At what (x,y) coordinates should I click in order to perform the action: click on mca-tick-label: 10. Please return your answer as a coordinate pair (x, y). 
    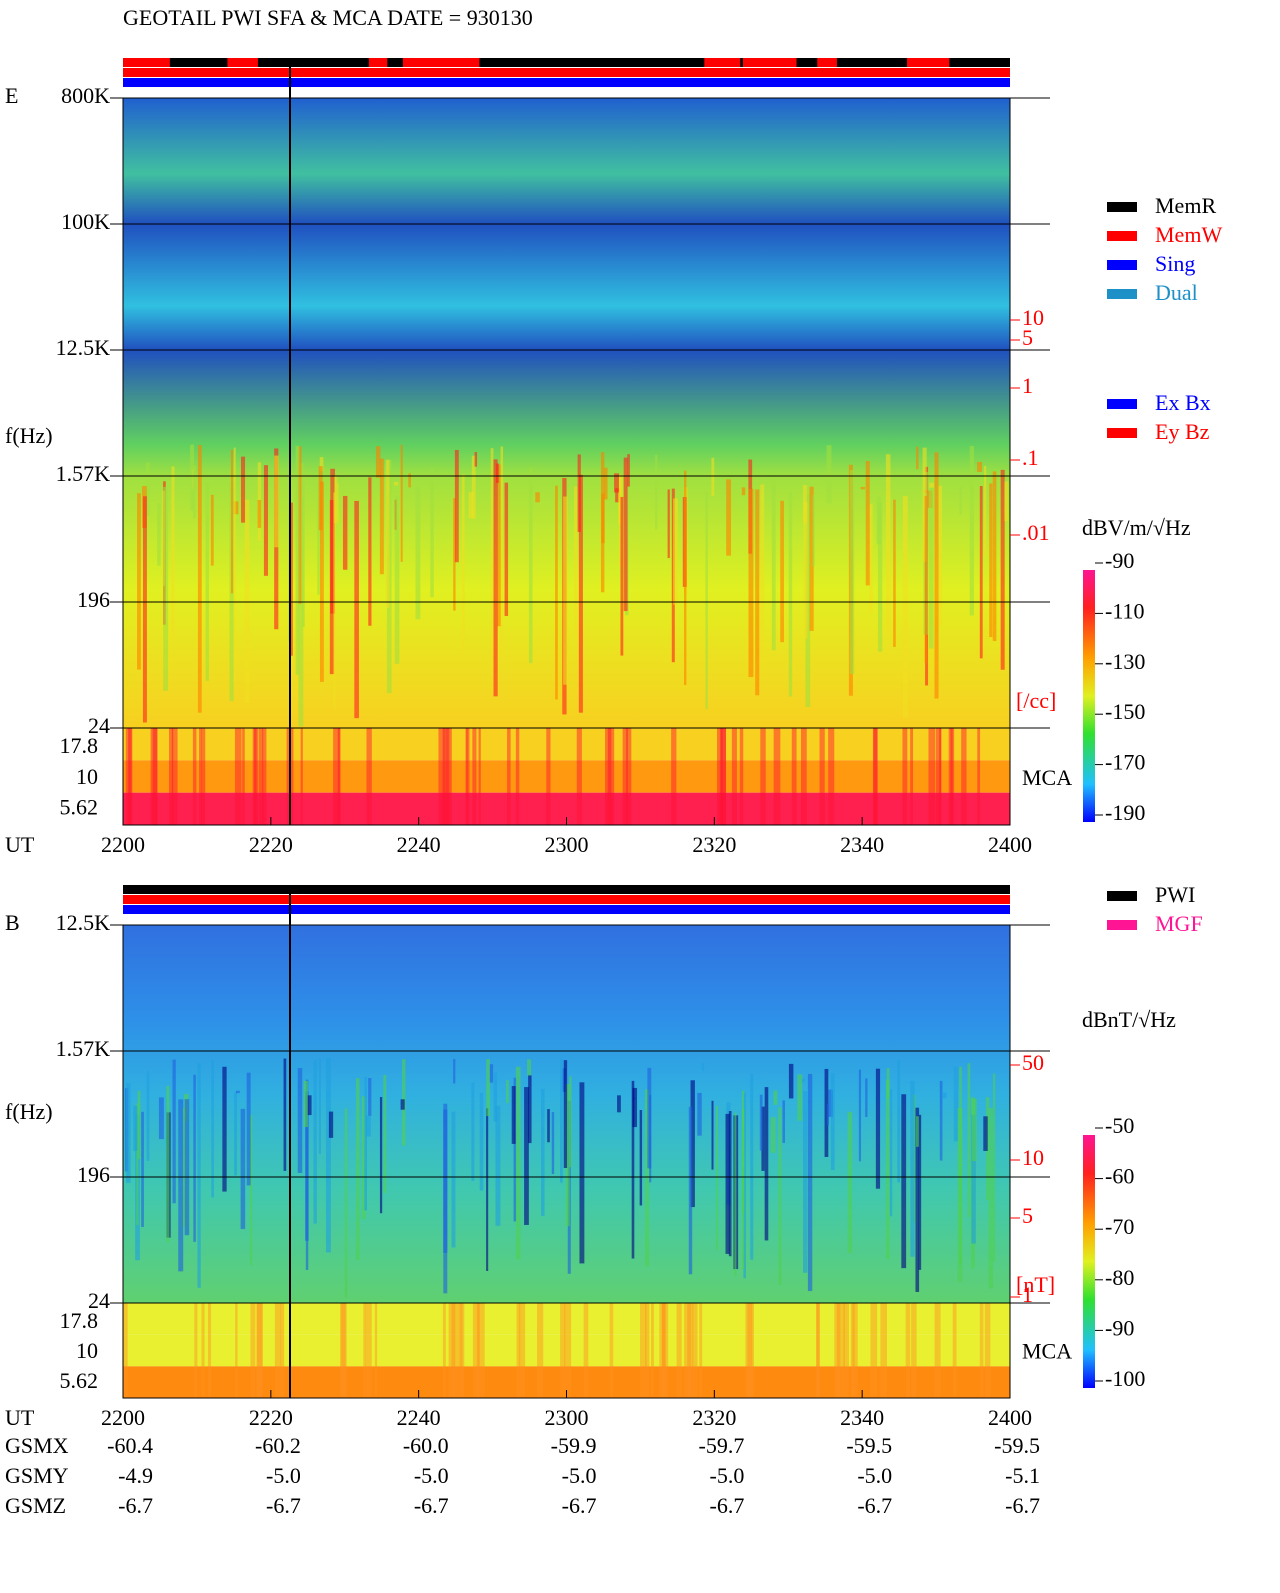
    Looking at the image, I should click on (87, 776).